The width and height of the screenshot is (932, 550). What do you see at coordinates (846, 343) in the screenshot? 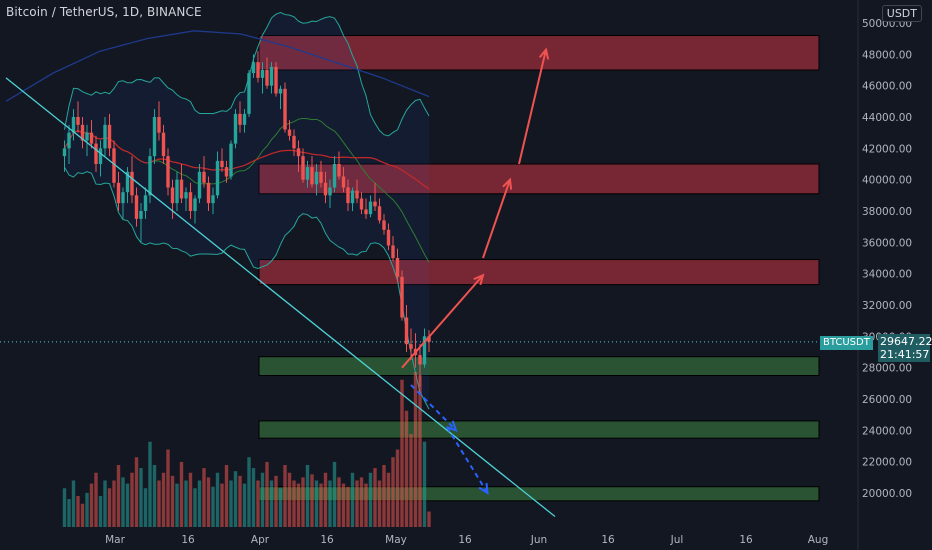
I see `symbol-badge: BTCUSDT` at bounding box center [846, 343].